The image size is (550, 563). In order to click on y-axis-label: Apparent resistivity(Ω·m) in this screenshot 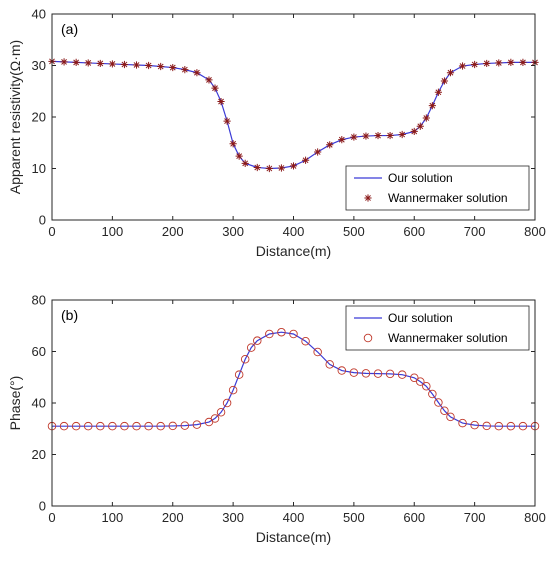, I will do `click(15, 117)`.